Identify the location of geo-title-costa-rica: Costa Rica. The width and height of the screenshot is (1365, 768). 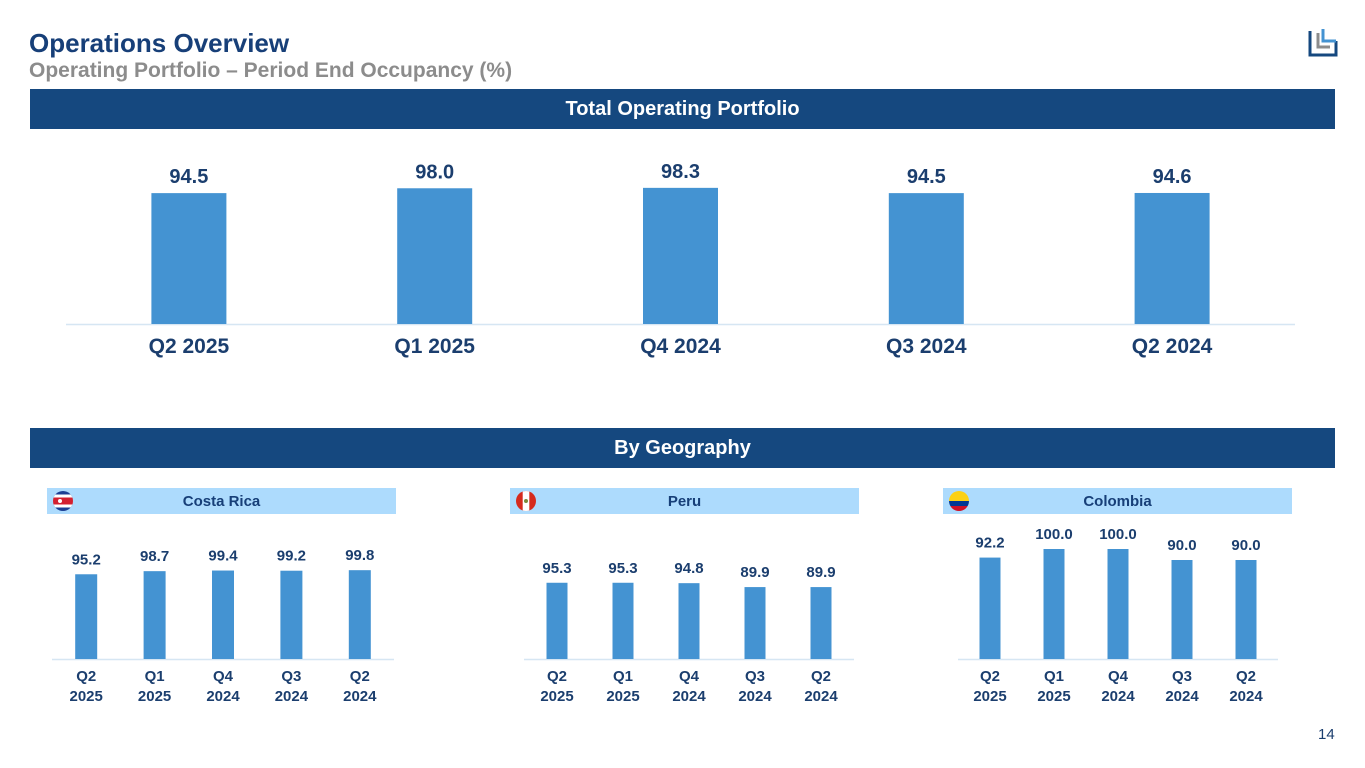
(221, 501).